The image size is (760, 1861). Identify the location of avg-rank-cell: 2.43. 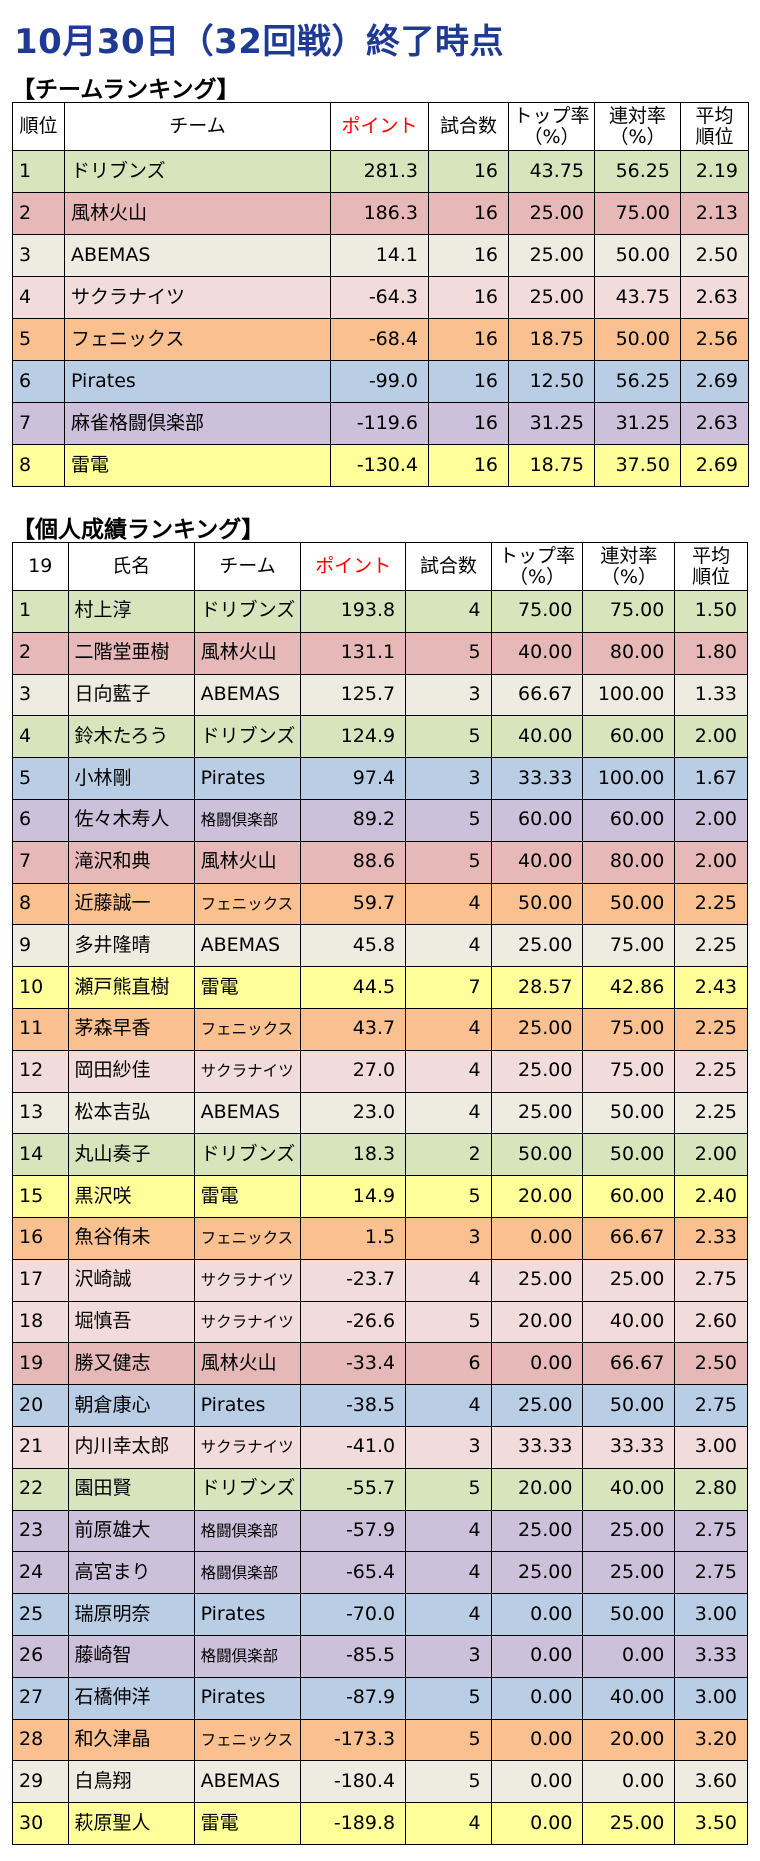
(711, 987).